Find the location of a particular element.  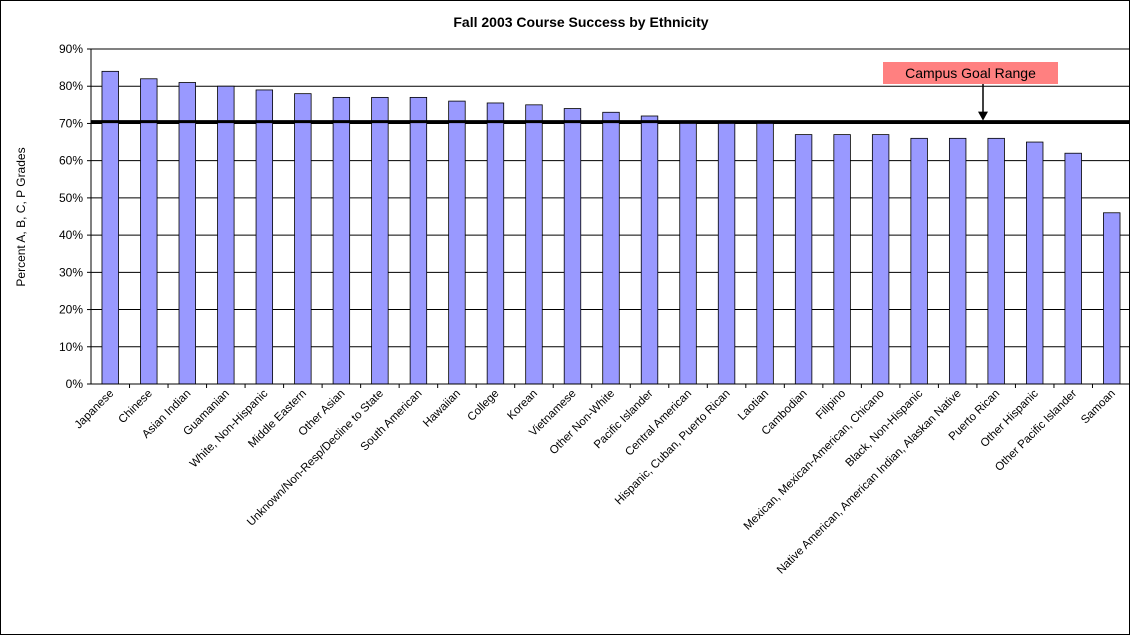

x-tick-label: Korean is located at coordinates (522, 405).